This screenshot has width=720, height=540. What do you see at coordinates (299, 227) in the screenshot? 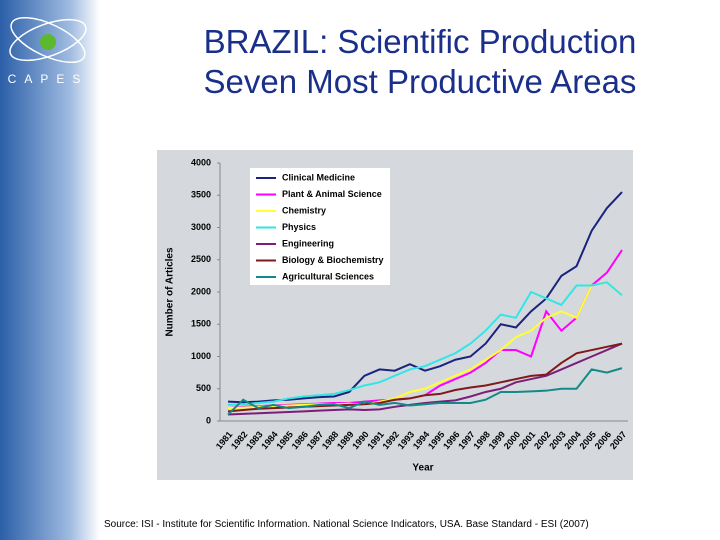
I see `legend-label: Physics` at bounding box center [299, 227].